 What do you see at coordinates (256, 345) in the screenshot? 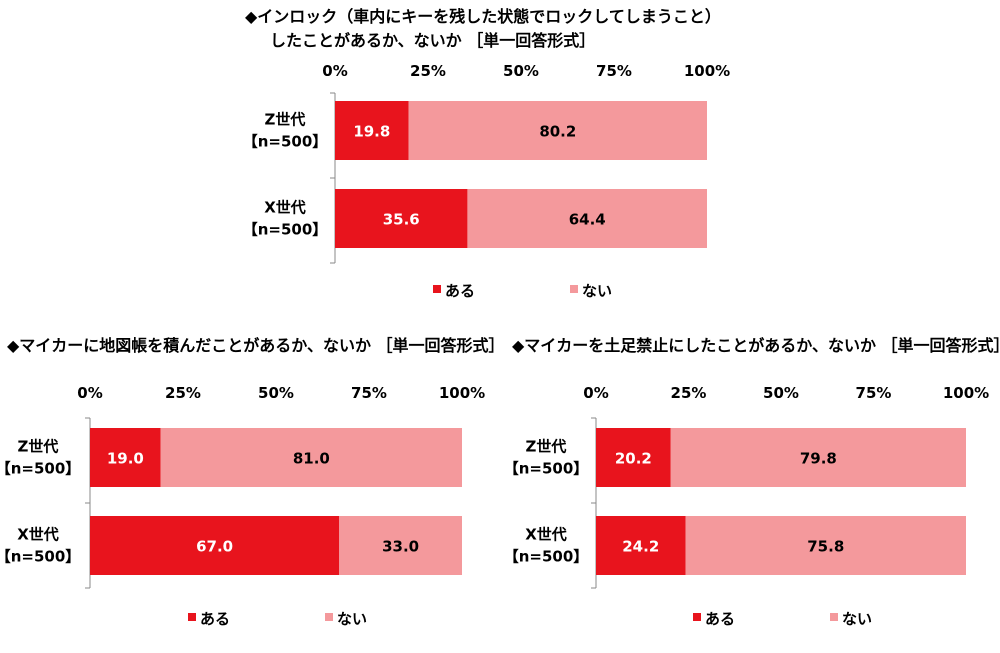
I see `chart2-title-line-1: ◆マイカーに地図帳を積んだことがあるか、ないか ［単一回答形式］` at bounding box center [256, 345].